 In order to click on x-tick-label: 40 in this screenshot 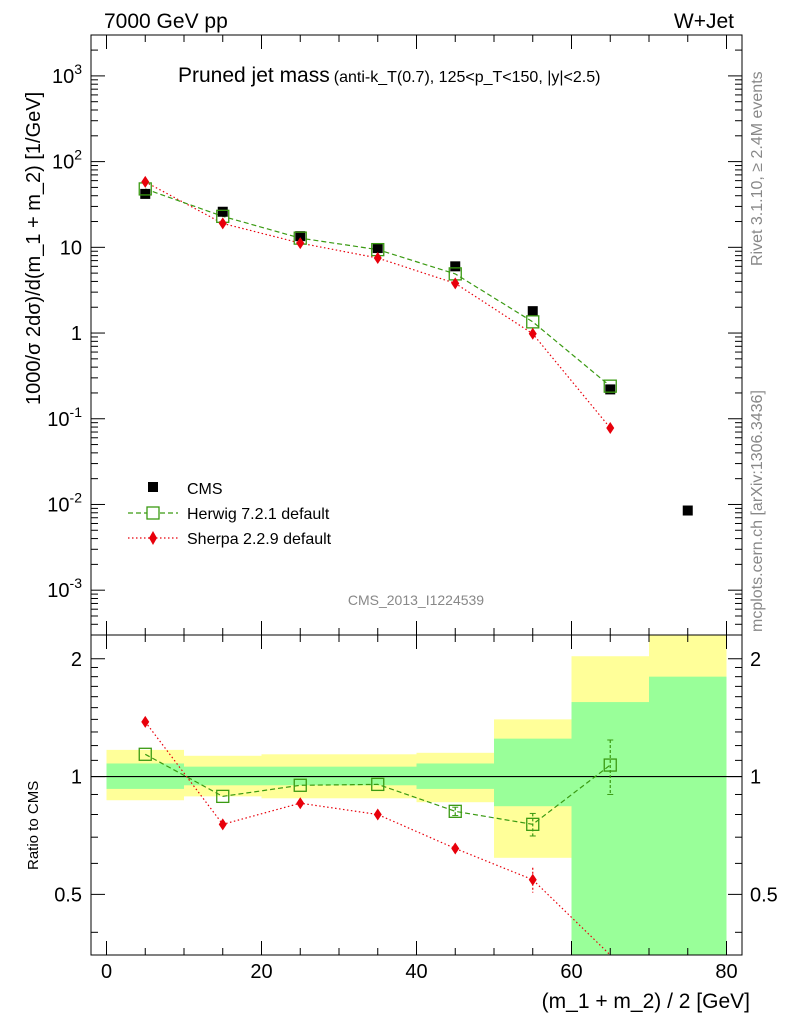, I will do `click(416, 972)`.